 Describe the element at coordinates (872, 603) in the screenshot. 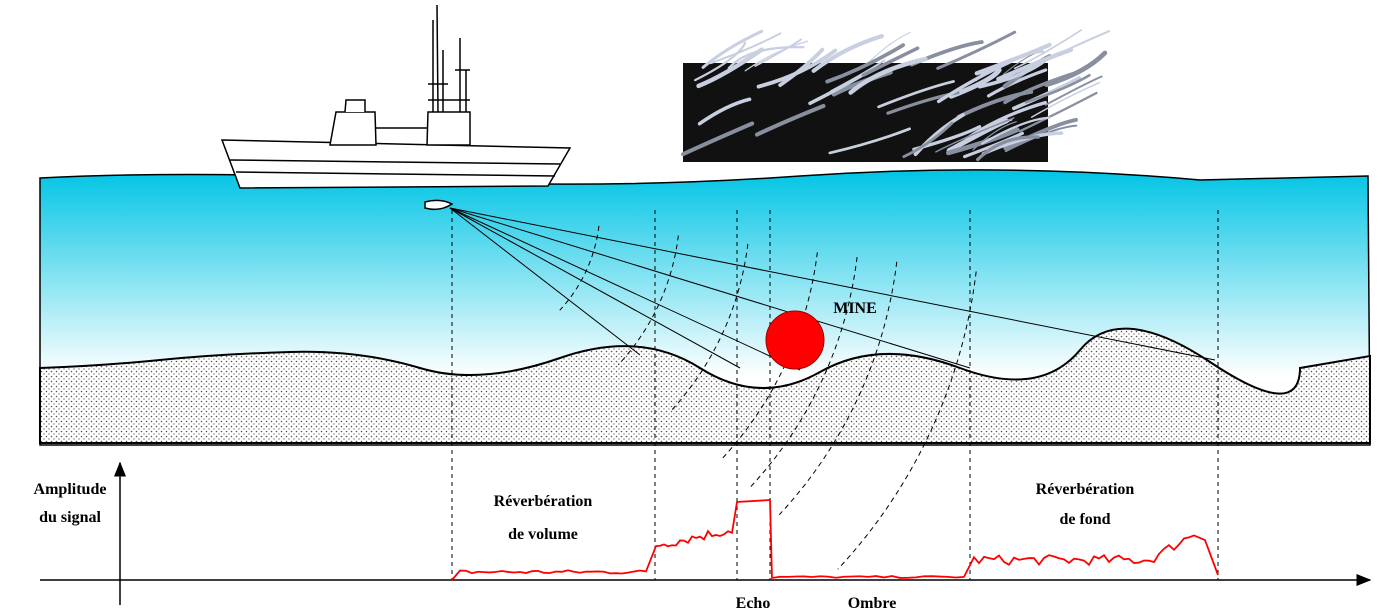

I see `shadow-label: Ombre` at that location.